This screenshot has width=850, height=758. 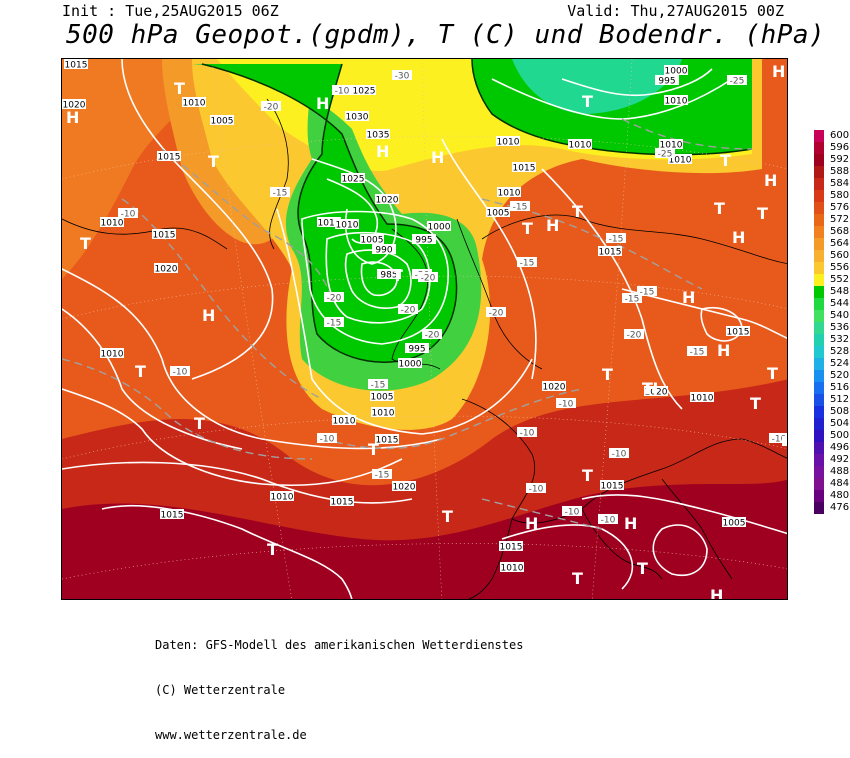 What do you see at coordinates (839, 400) in the screenshot?
I see `scale-label: 512` at bounding box center [839, 400].